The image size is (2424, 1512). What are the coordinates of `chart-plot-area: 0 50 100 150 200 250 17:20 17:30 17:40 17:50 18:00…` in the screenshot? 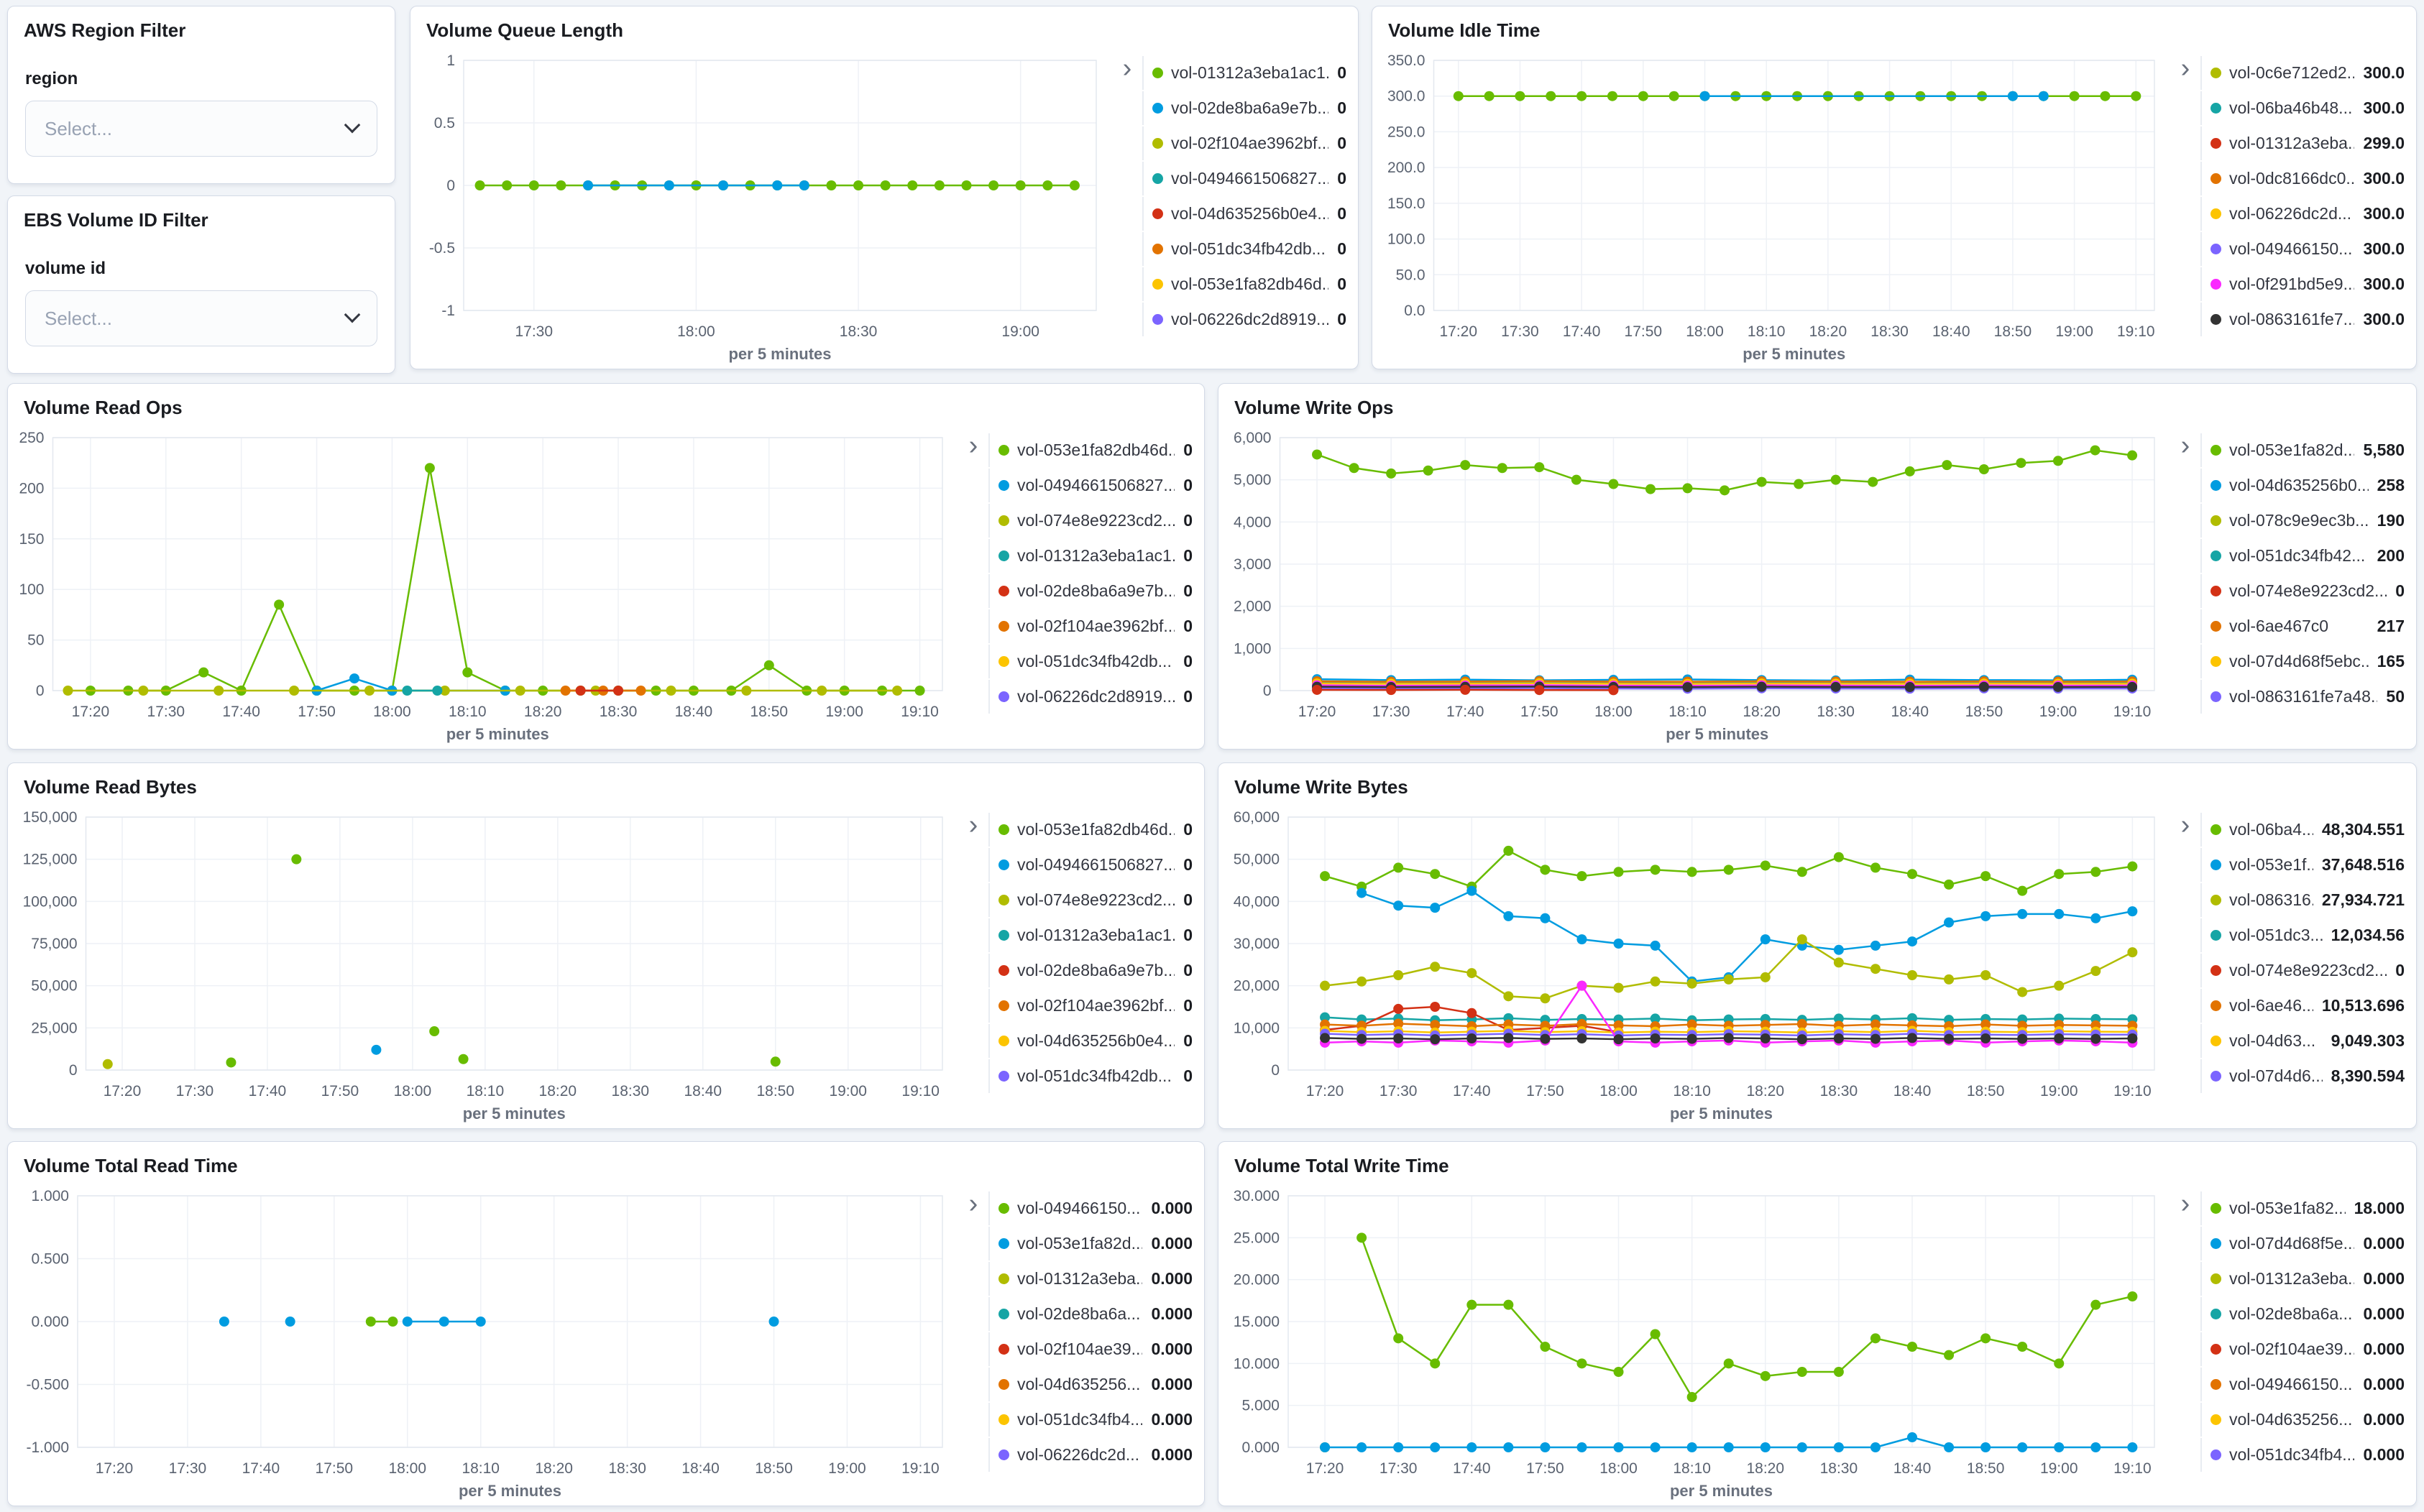 It's located at (483, 588).